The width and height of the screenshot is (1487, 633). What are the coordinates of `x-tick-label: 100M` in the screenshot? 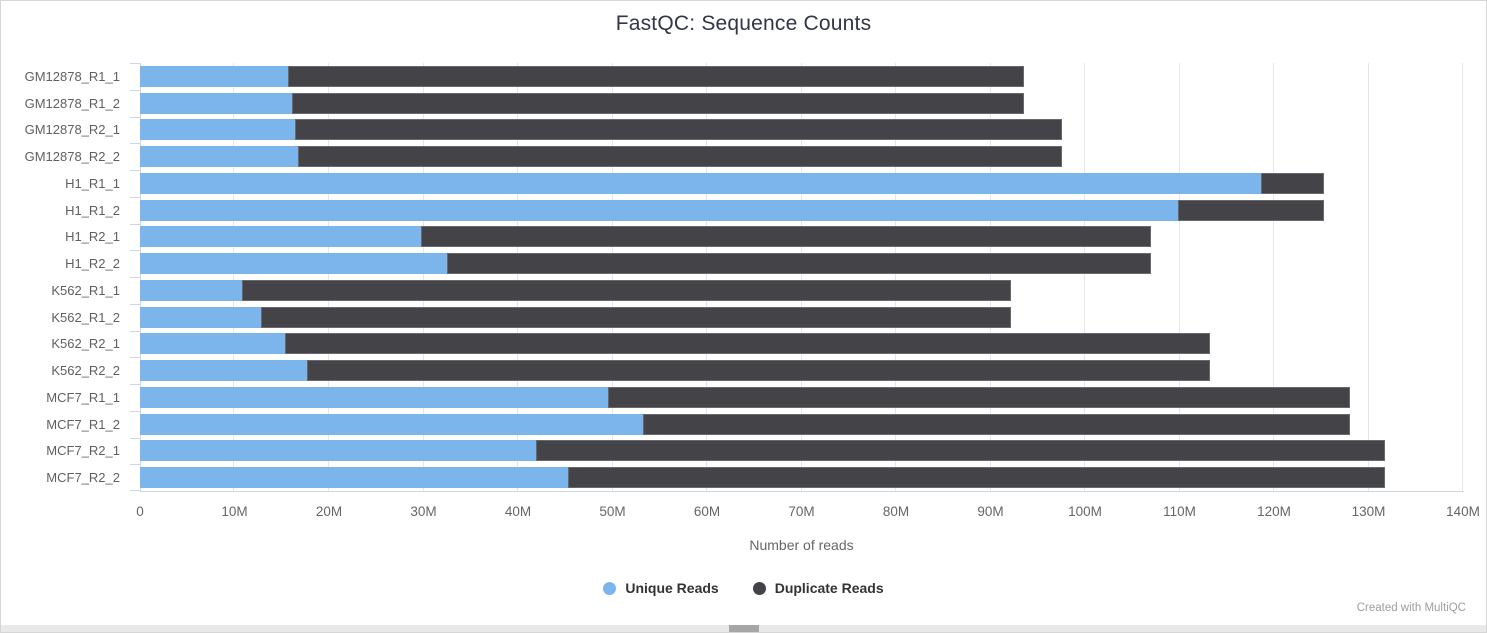 It's located at (1085, 511).